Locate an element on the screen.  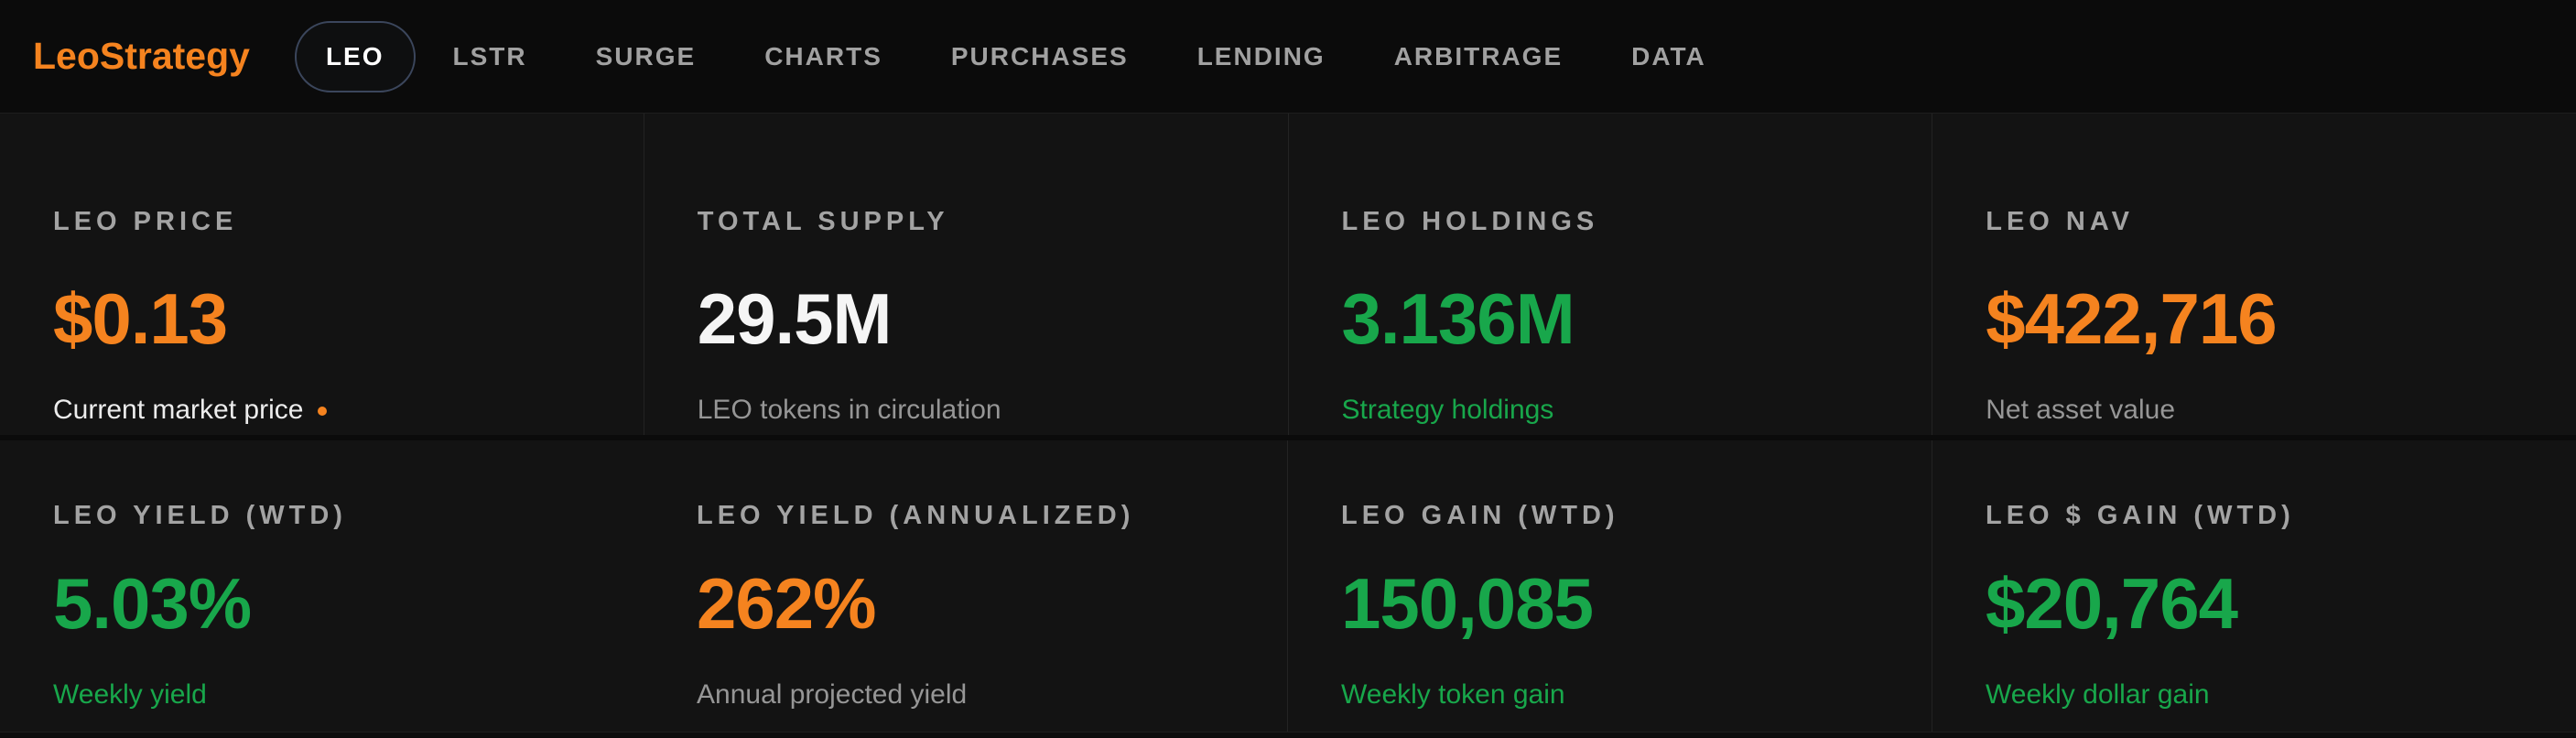
live-price-dot-icon is located at coordinates (323, 411).